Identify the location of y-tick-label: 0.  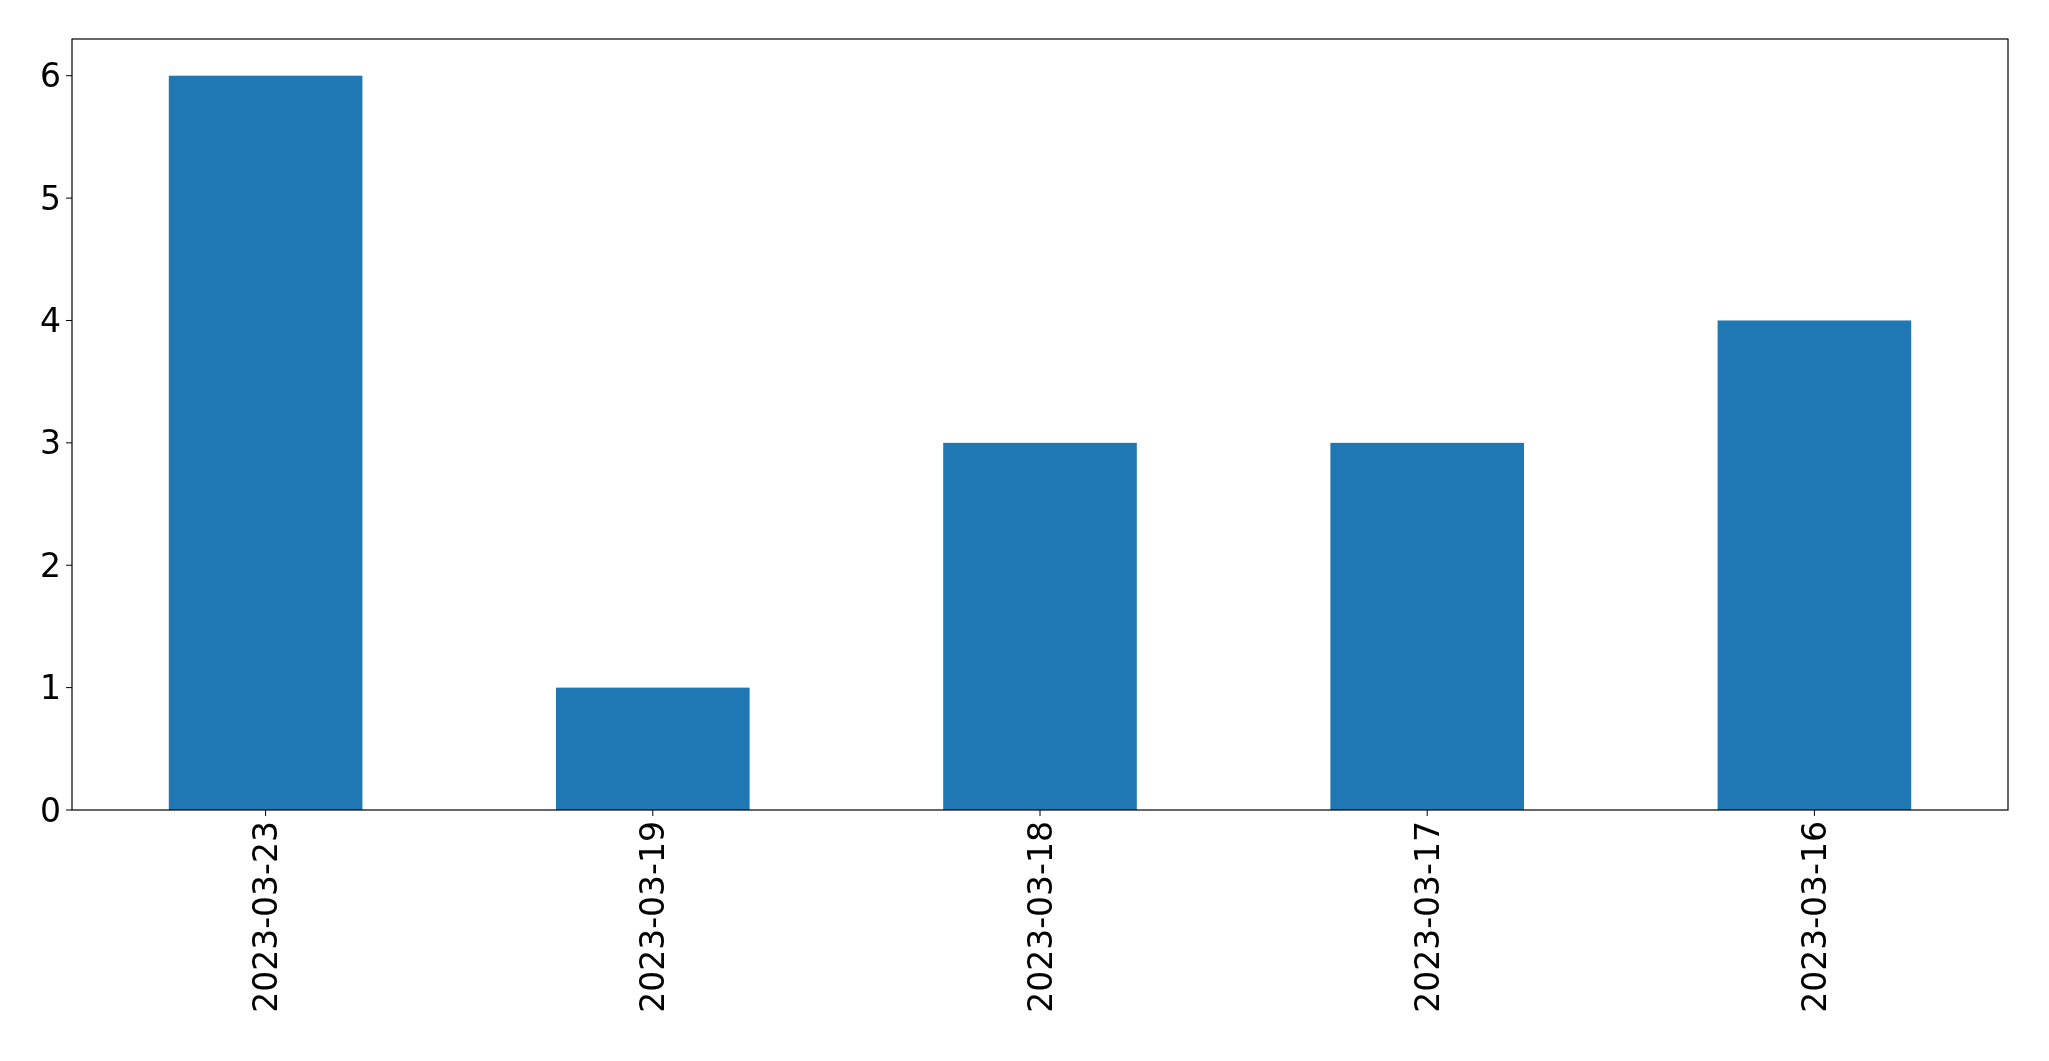
(50, 810).